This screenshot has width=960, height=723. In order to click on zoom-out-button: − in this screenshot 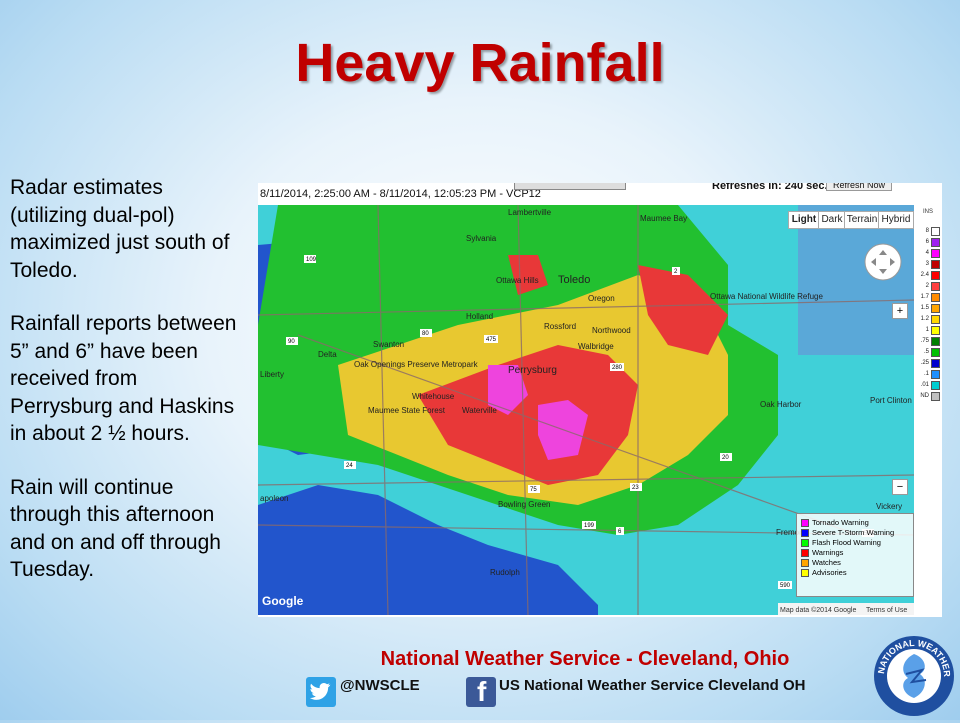, I will do `click(900, 487)`.